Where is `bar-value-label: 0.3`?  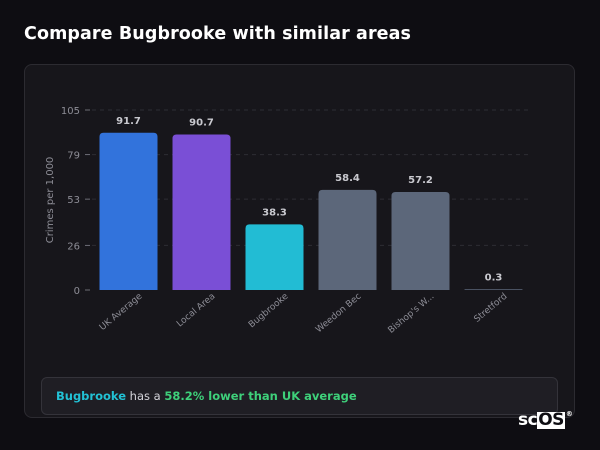
bar-value-label: 0.3 is located at coordinates (494, 277).